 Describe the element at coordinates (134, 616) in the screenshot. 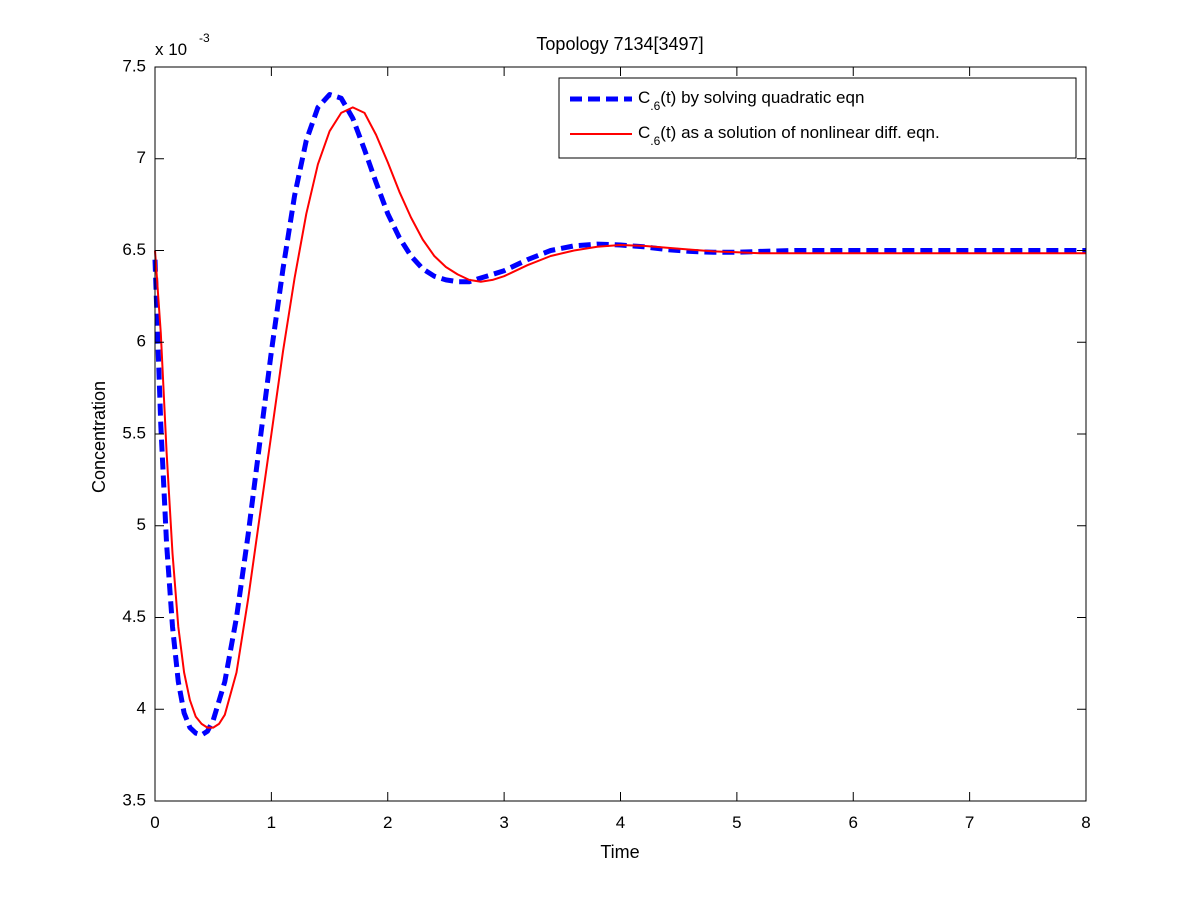

I see `y-tick-label: 4.5` at that location.